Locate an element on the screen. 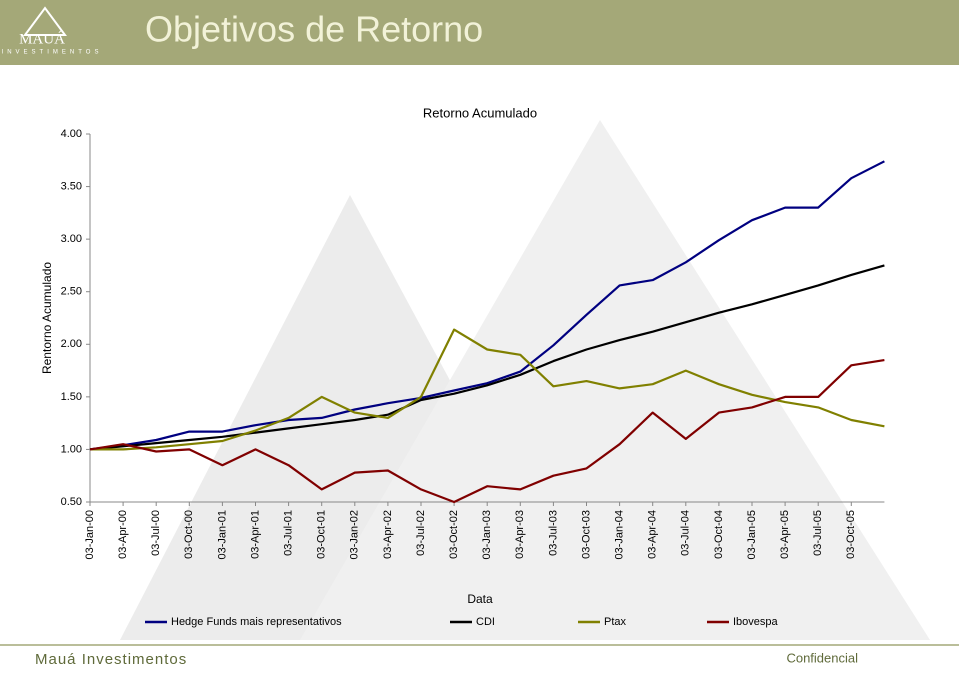 The width and height of the screenshot is (959, 674). header-band is located at coordinates (479, 32).